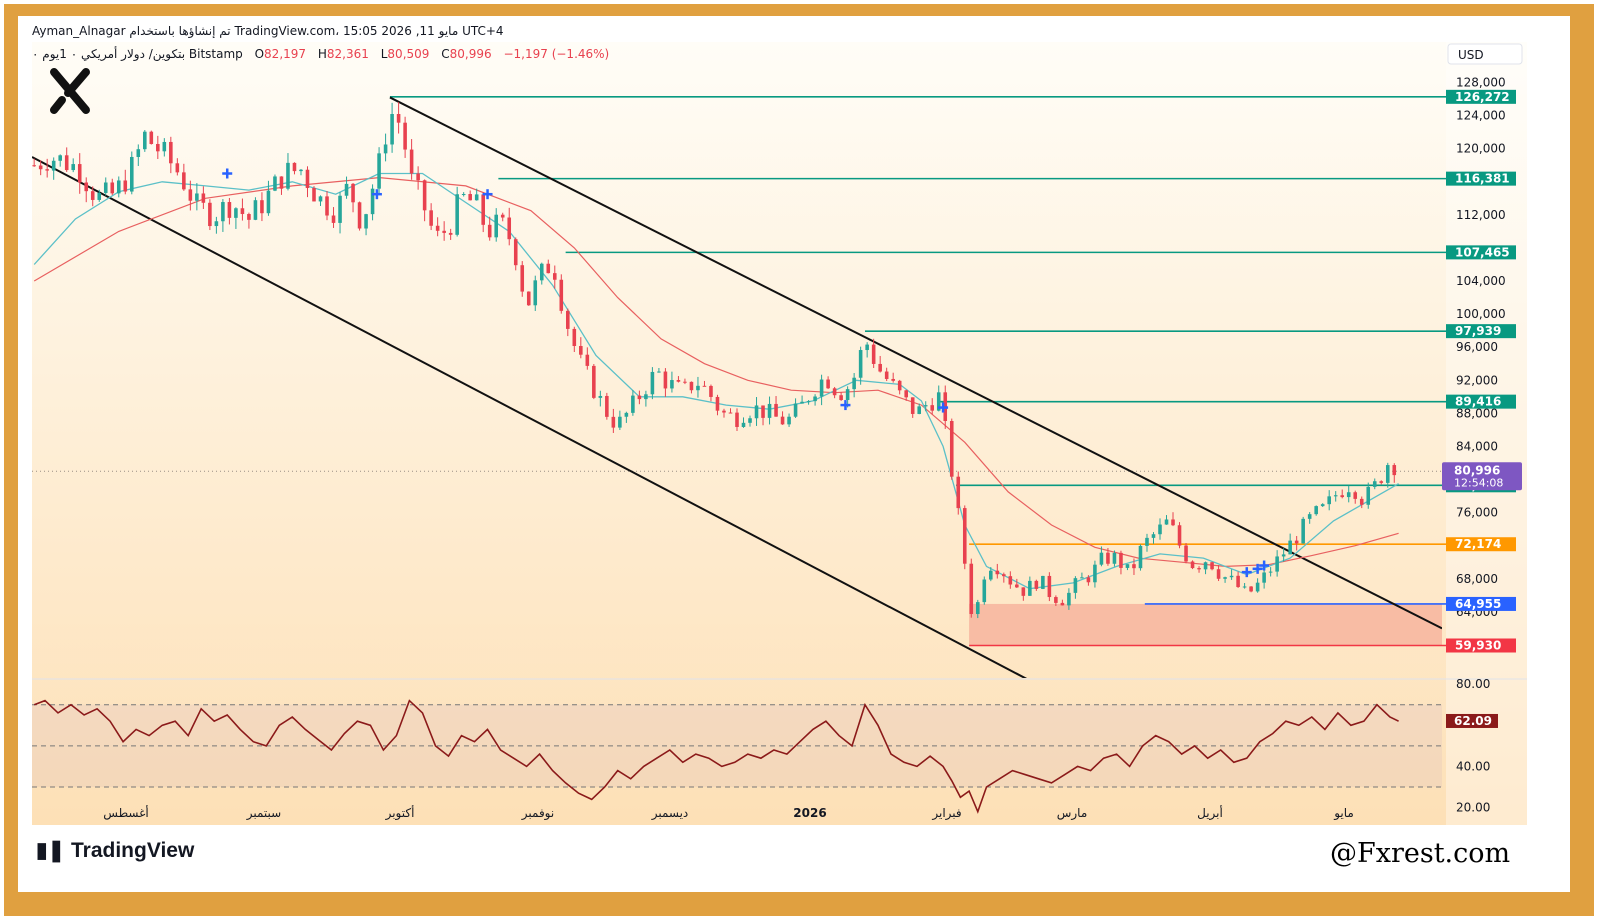  I want to click on time-axis-tick: سبتمبر, so click(263, 813).